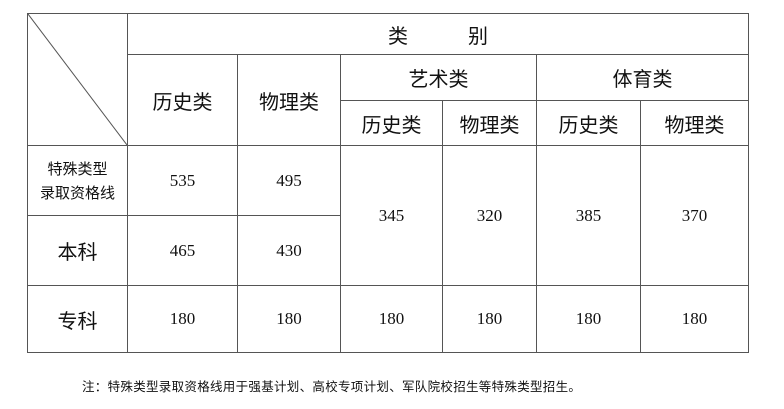  Describe the element at coordinates (391, 215) in the screenshot. I see `cell: 345` at that location.